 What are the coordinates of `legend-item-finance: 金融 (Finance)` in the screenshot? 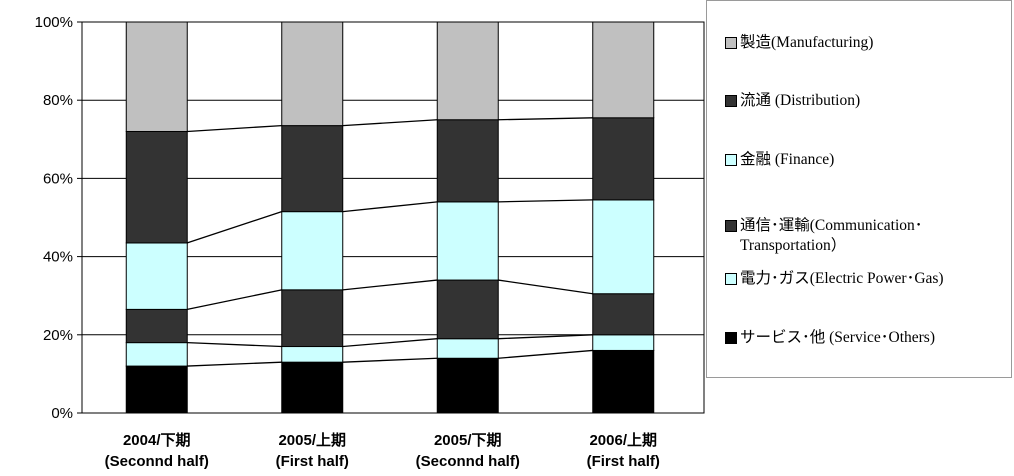 It's located at (869, 160).